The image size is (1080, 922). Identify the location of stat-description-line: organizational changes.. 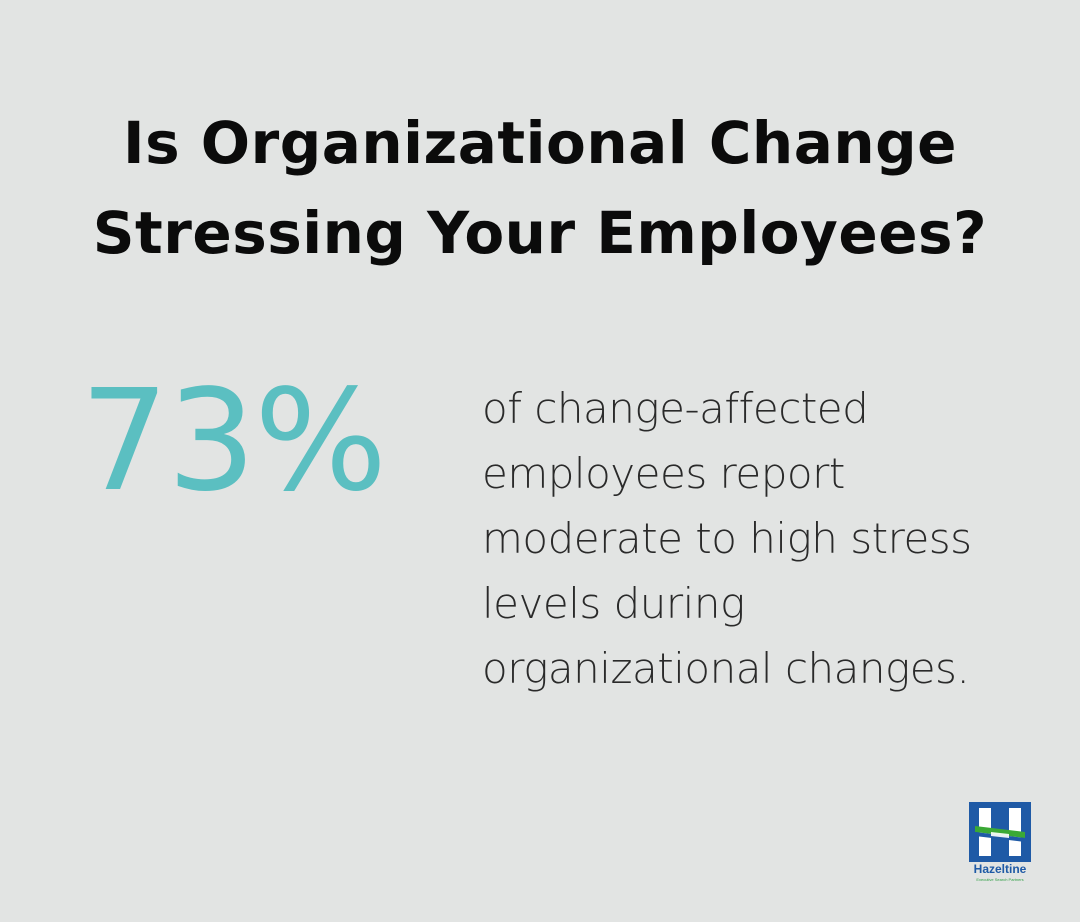
(726, 668).